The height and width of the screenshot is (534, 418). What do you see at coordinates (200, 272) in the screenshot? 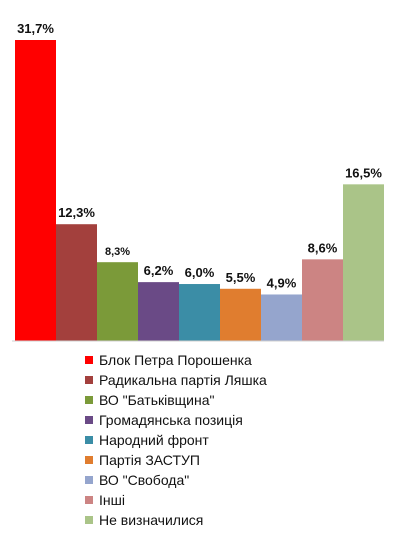
I see `bar-value-label-5: 6,0%` at bounding box center [200, 272].